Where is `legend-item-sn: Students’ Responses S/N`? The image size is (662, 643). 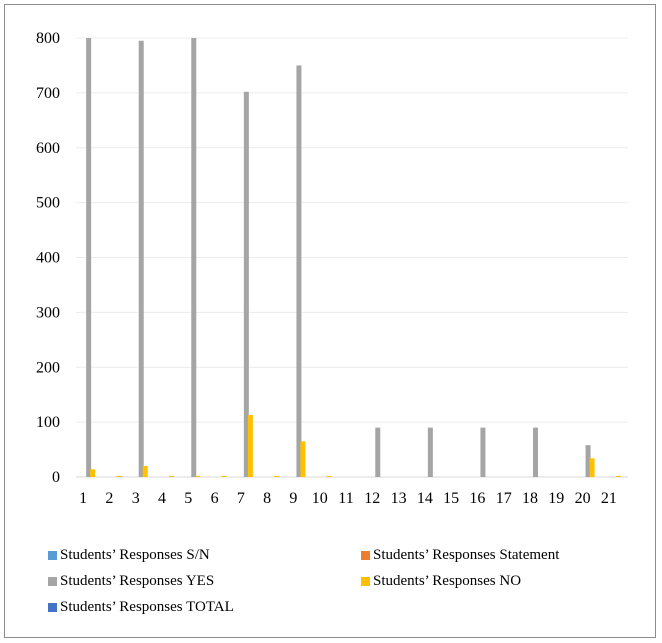
legend-item-sn: Students’ Responses S/N is located at coordinates (129, 555).